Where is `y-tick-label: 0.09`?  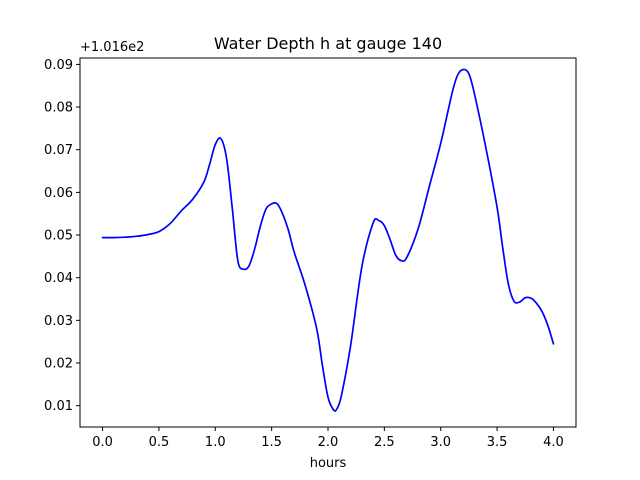
y-tick-label: 0.09 is located at coordinates (58, 65).